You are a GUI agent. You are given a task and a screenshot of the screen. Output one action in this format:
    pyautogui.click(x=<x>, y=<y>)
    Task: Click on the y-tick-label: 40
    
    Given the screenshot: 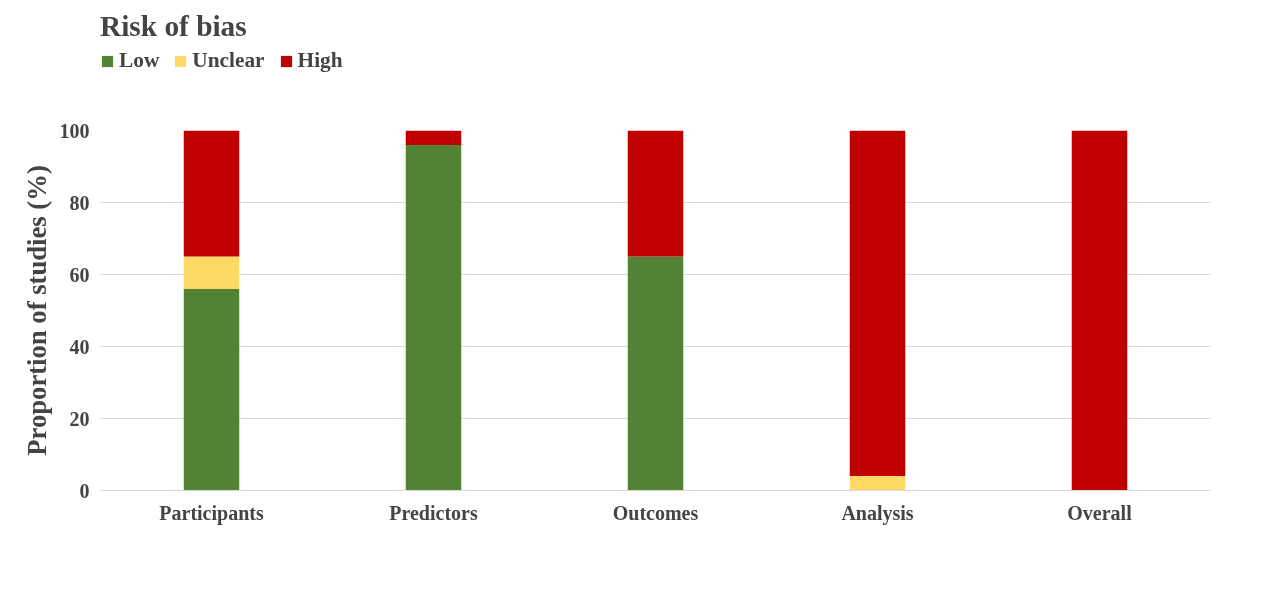 What is the action you would take?
    pyautogui.click(x=79, y=346)
    